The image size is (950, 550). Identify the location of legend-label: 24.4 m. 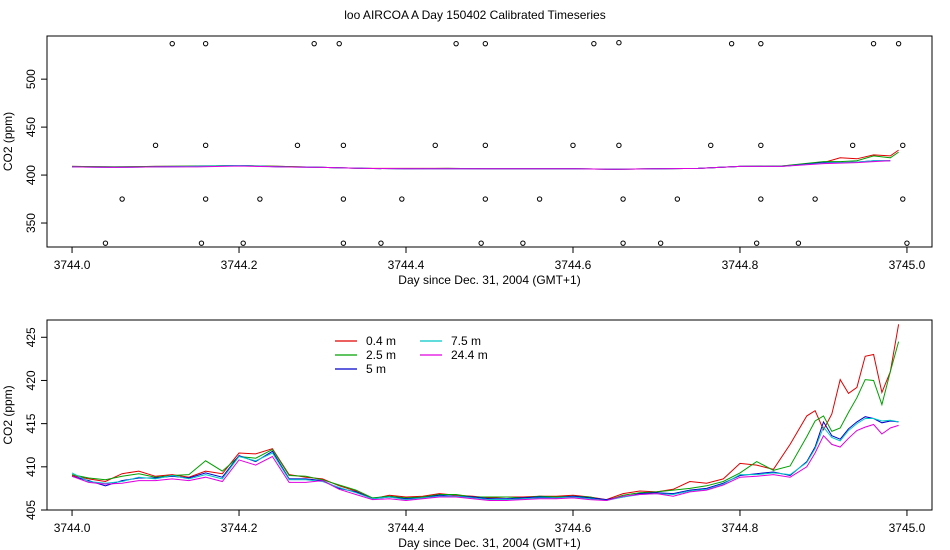
(469, 355).